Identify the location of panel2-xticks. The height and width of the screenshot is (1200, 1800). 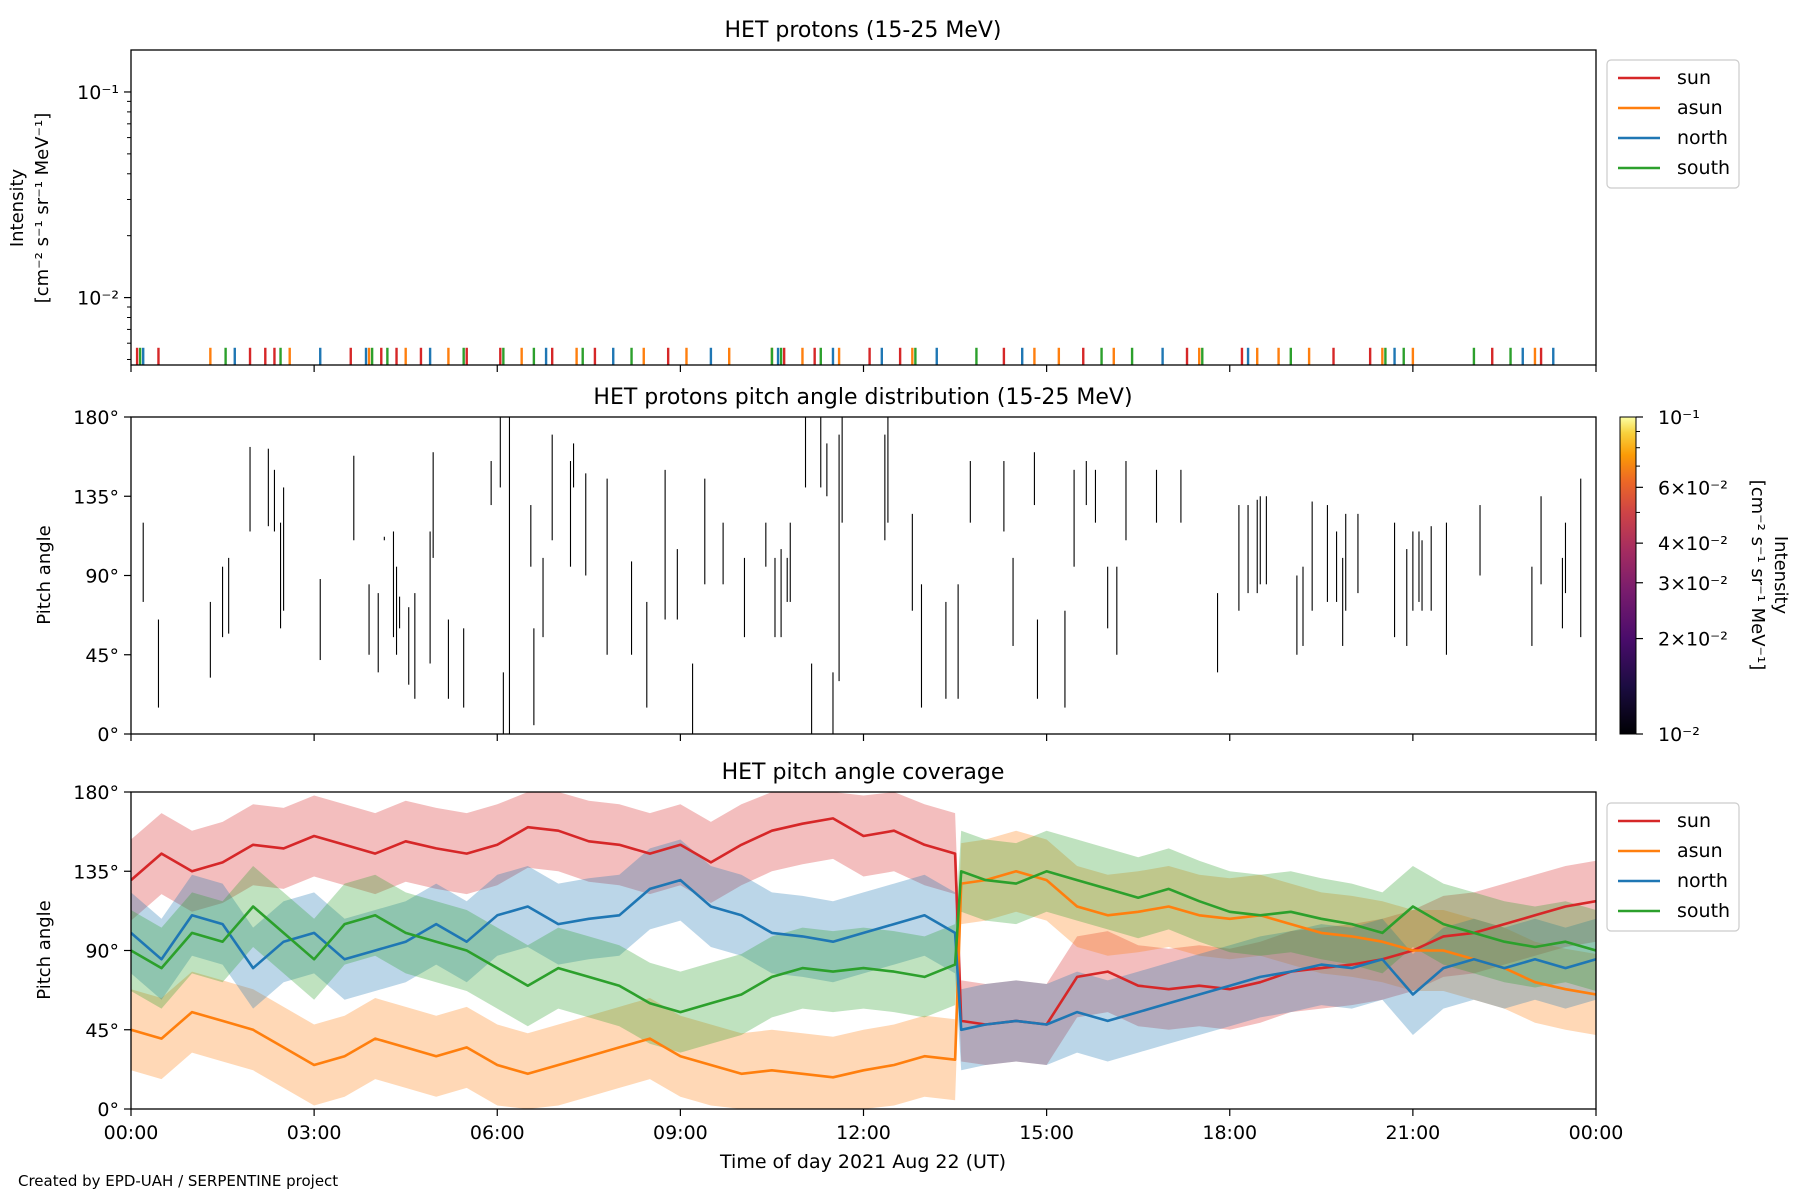
(863, 737).